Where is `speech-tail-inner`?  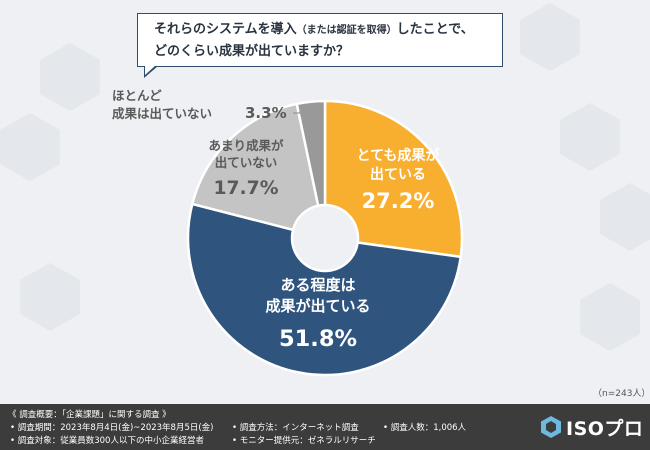
speech-tail-inner is located at coordinates (150, 70).